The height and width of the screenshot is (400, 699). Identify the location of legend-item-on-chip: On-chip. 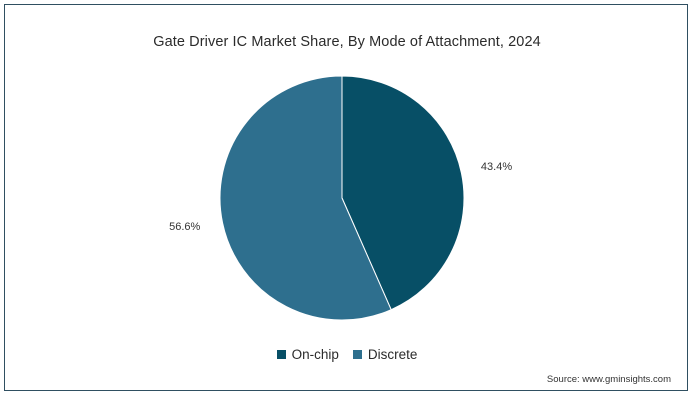
(307, 354).